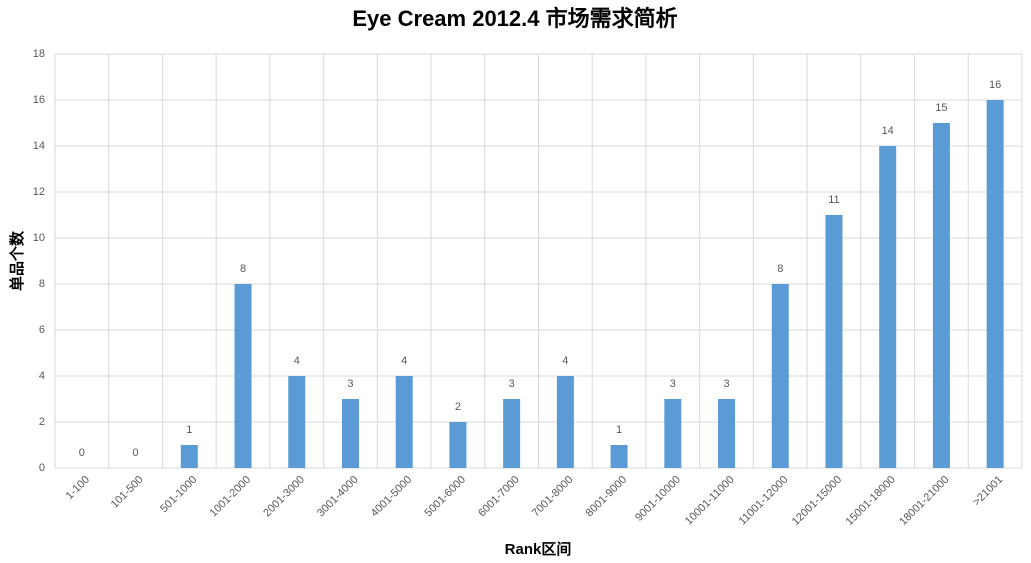  Describe the element at coordinates (658, 499) in the screenshot. I see `x-tick-label: 9001-10000` at that location.